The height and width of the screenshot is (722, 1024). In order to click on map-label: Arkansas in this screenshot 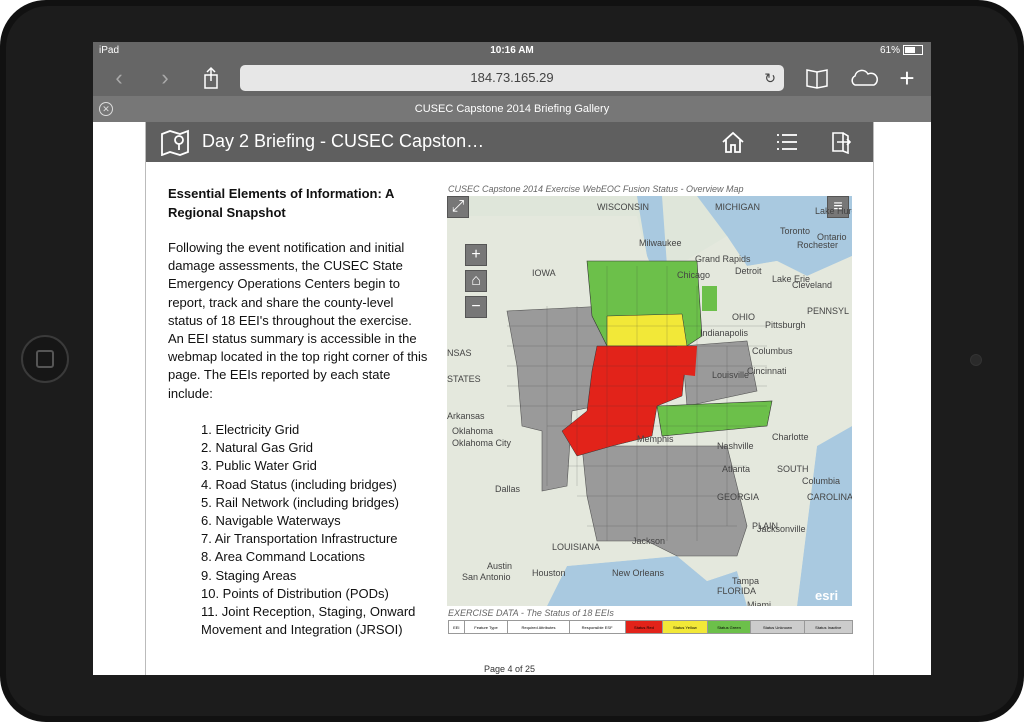, I will do `click(466, 416)`.